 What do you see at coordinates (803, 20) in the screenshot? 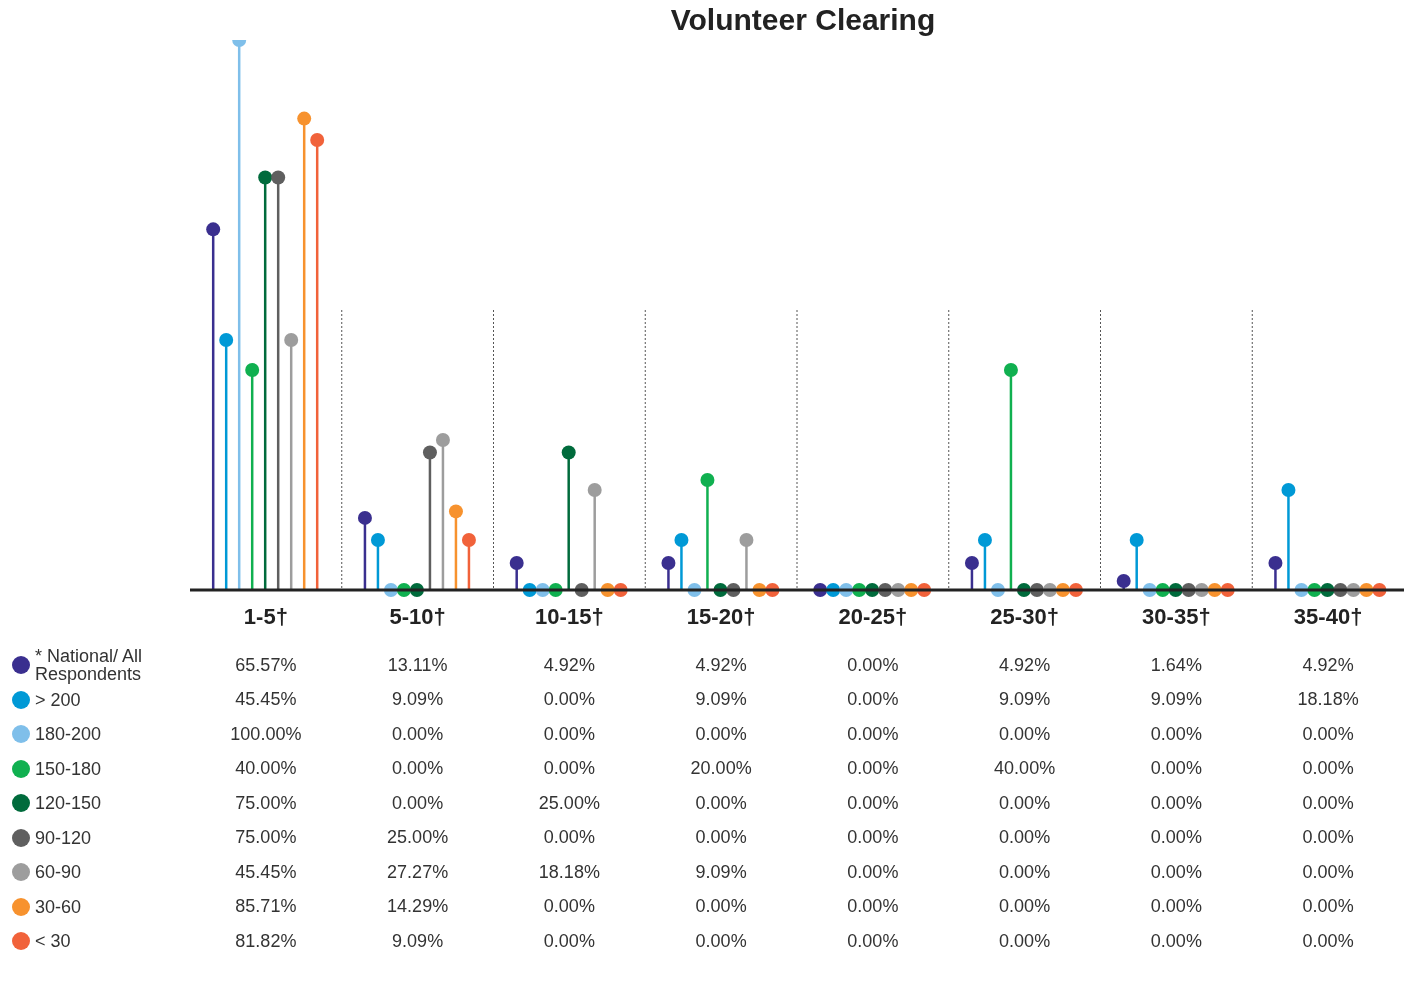
I see `chart-title: Volunteer Clearing` at bounding box center [803, 20].